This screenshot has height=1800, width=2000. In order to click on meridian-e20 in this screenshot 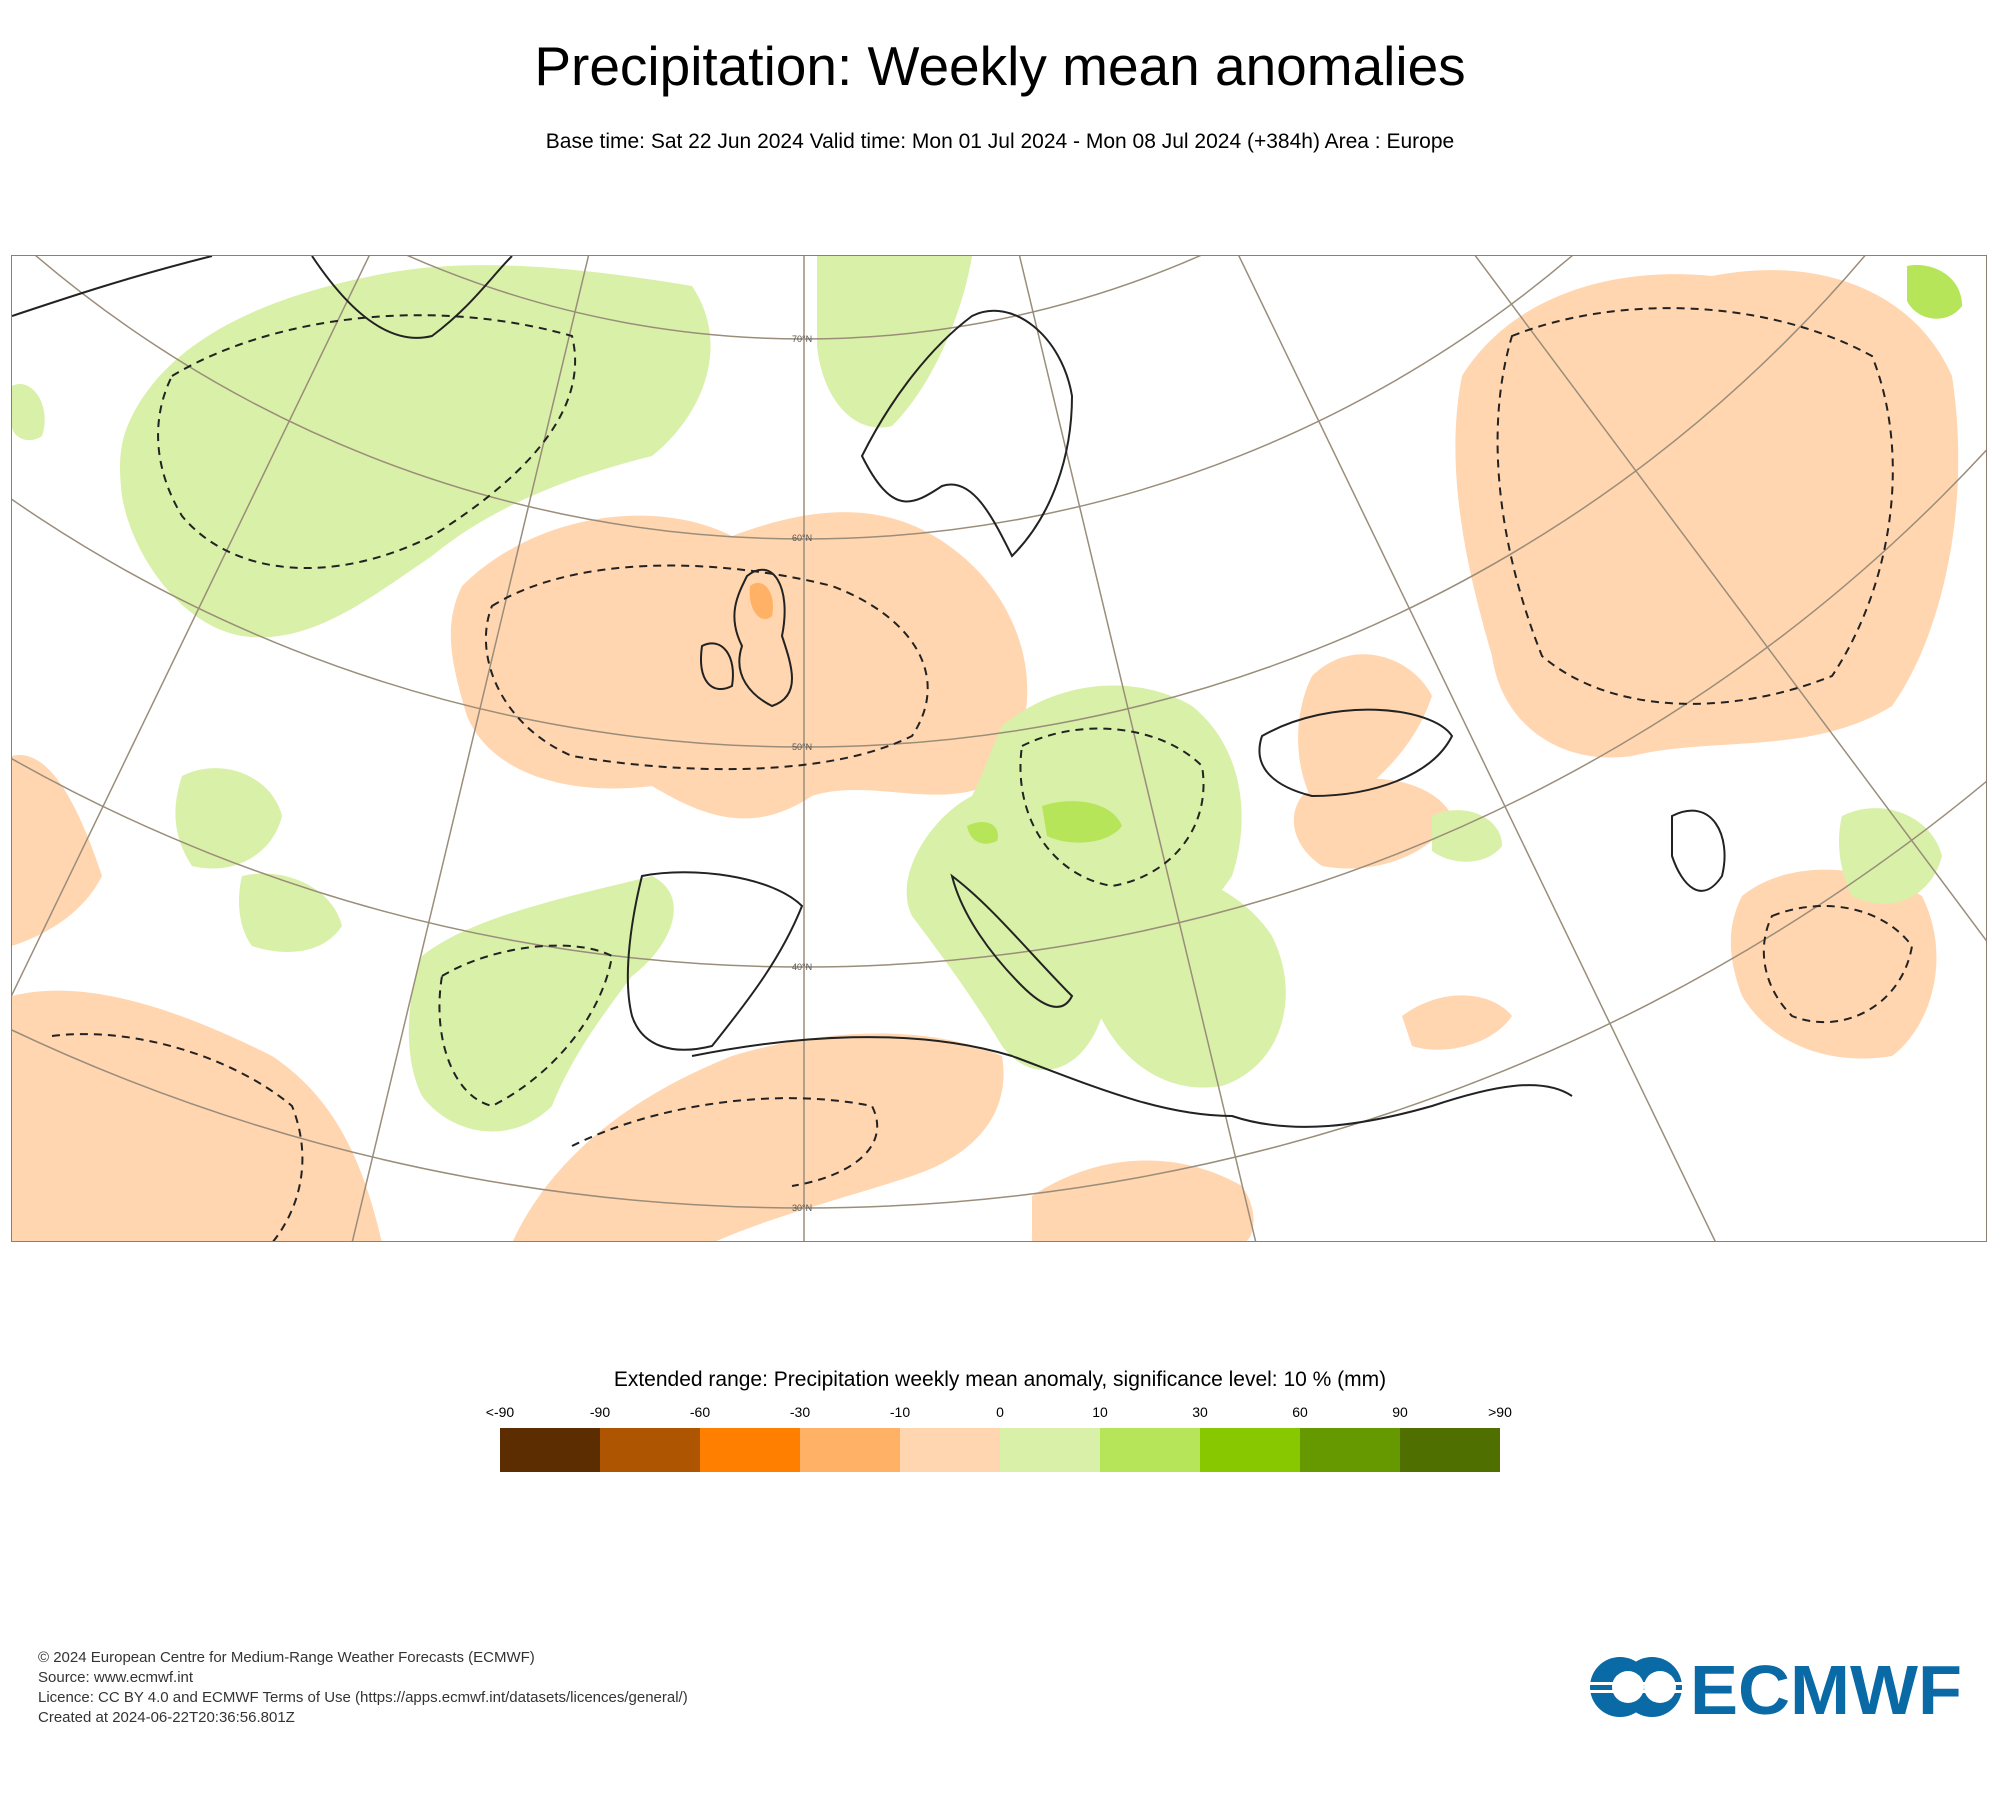, I will do `click(1477, 748)`.